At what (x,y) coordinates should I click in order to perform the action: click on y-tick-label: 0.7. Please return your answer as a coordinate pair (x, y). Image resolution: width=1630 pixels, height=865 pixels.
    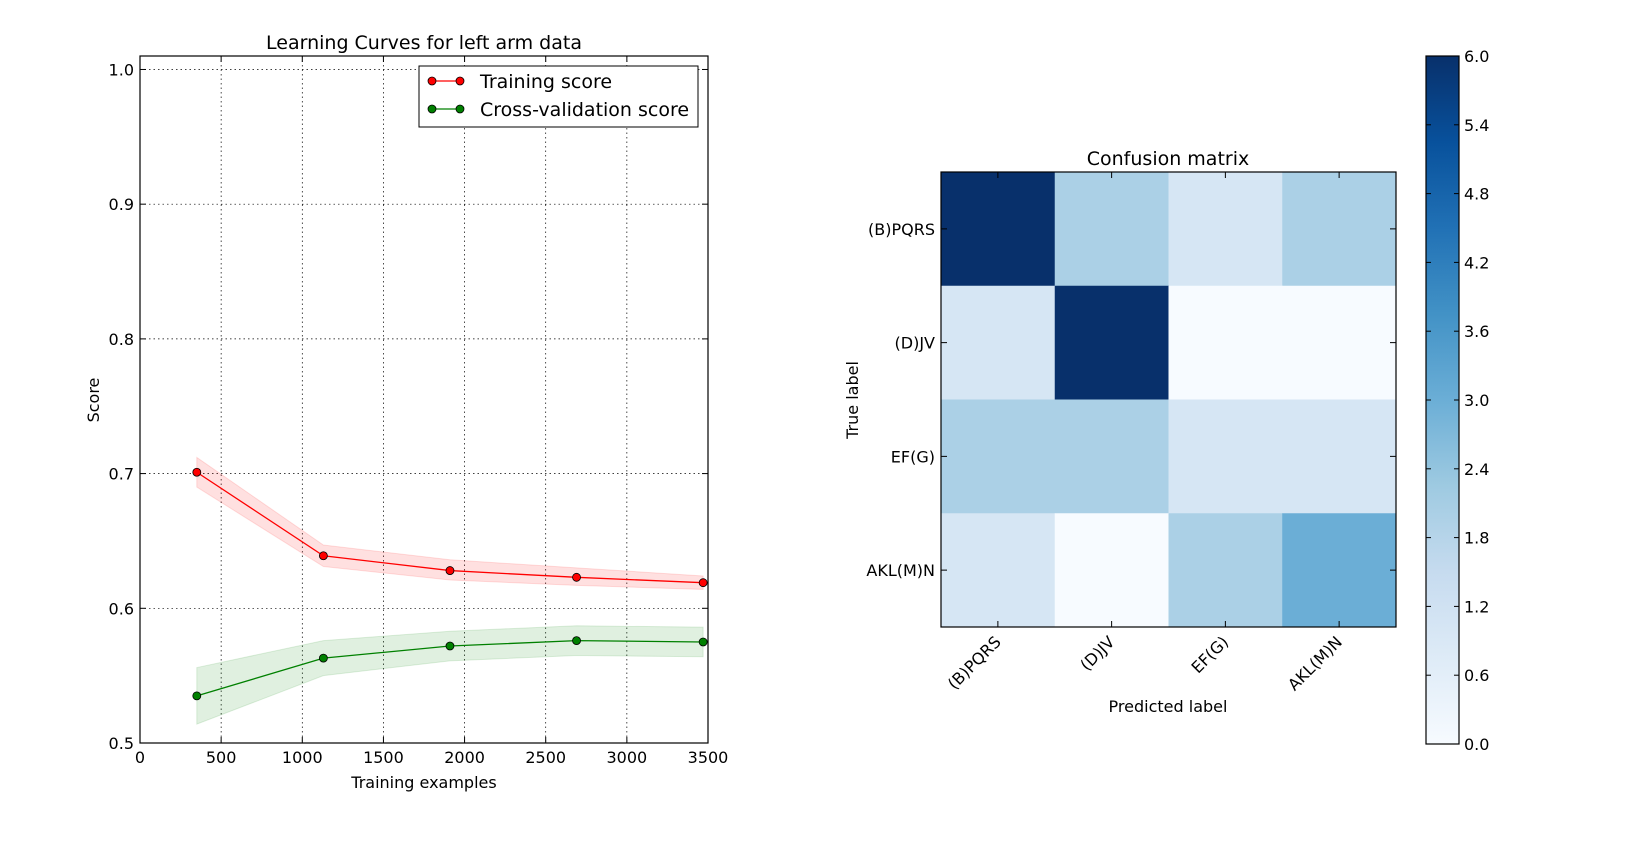
    Looking at the image, I should click on (121, 474).